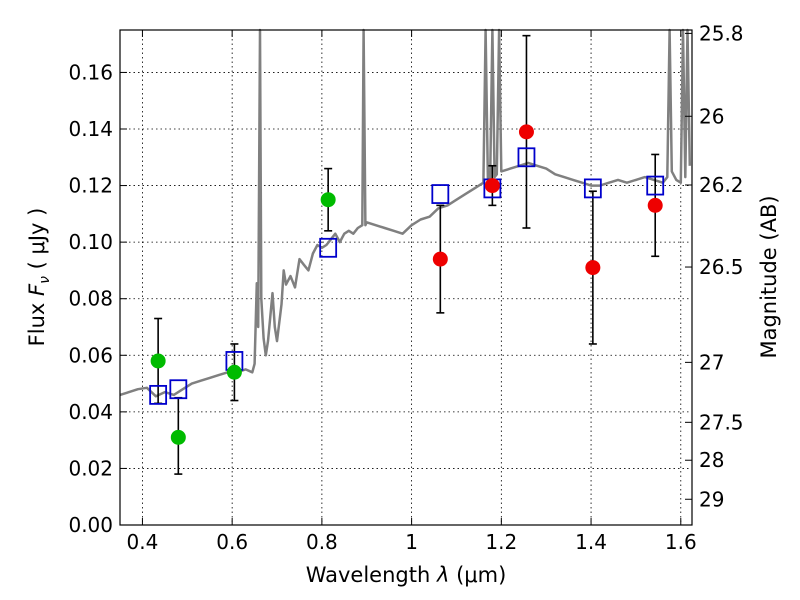 This screenshot has width=800, height=600. What do you see at coordinates (711, 362) in the screenshot?
I see `y2-tick-label: 27` at bounding box center [711, 362].